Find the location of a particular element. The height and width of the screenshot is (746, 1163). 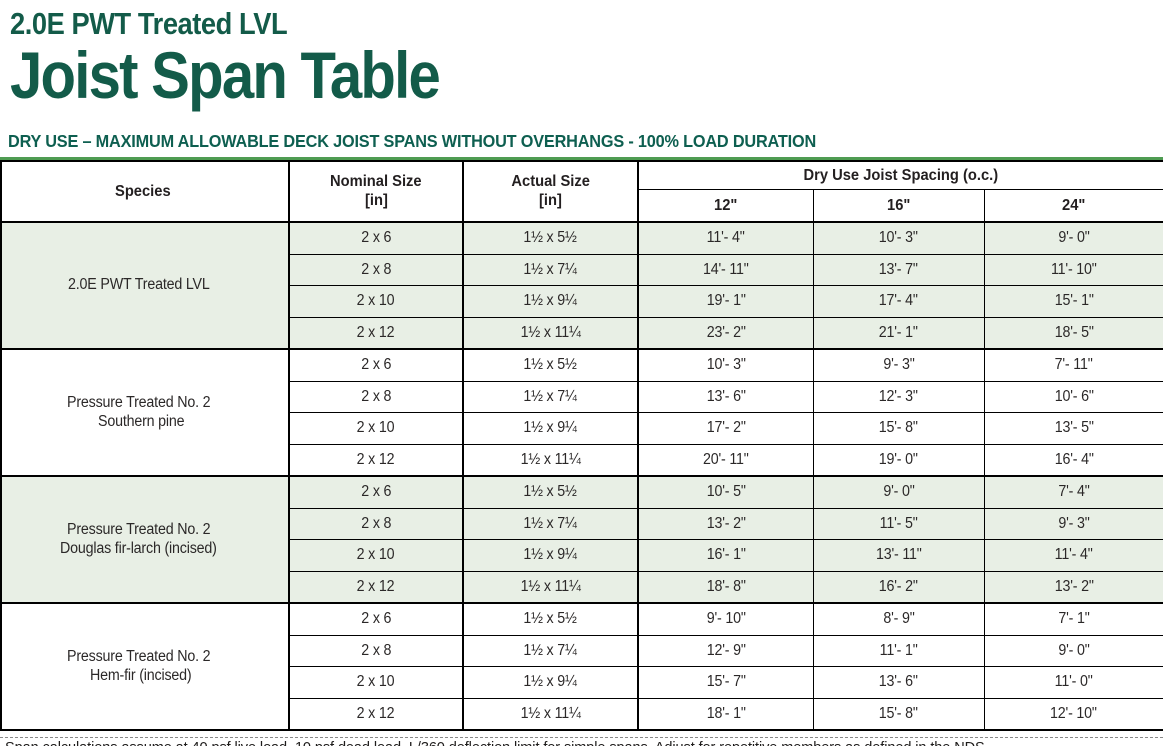

spacing-12-label: 12" is located at coordinates (726, 205).